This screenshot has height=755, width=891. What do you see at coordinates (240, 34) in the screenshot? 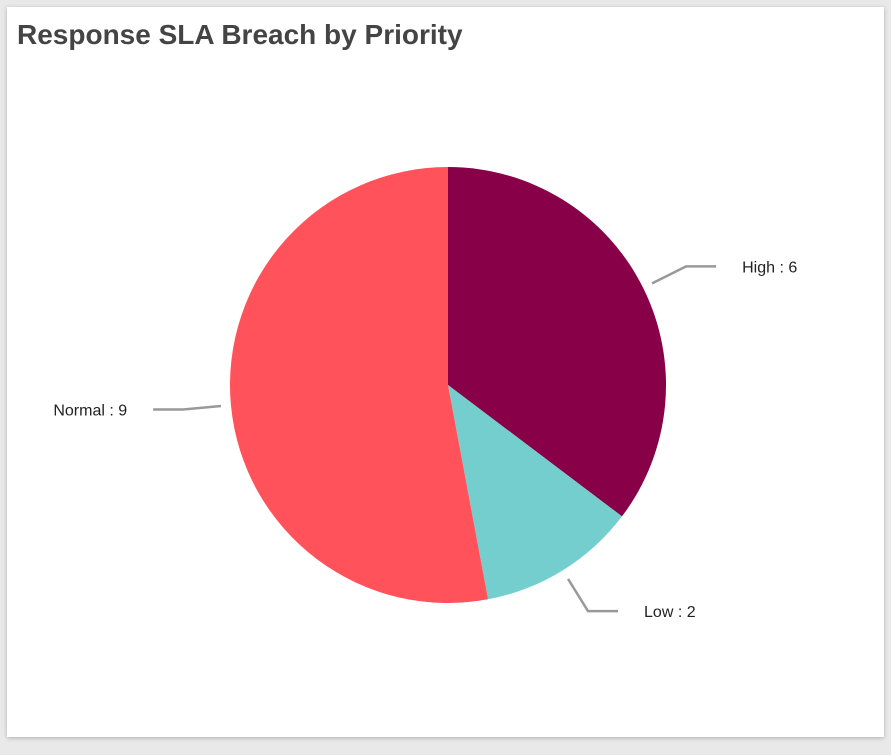
I see `chart-title: Response SLA Breach by Priority` at bounding box center [240, 34].